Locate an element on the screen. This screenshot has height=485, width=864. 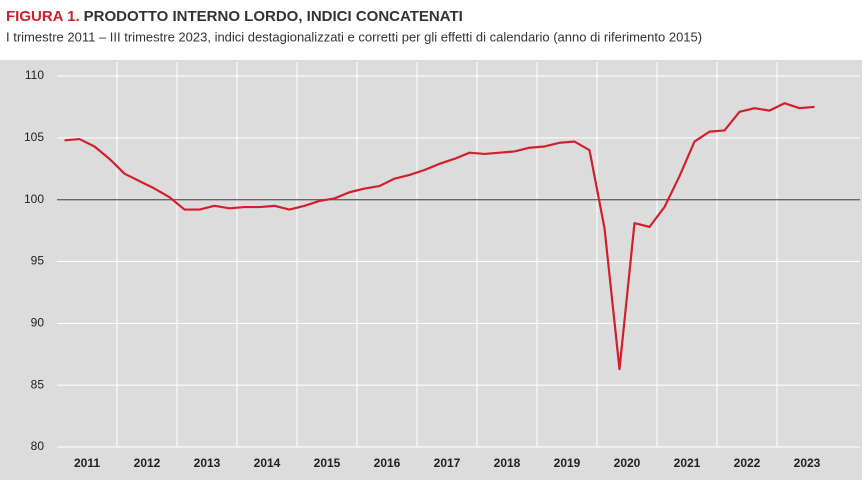
x-tick-label: 2020 is located at coordinates (627, 463).